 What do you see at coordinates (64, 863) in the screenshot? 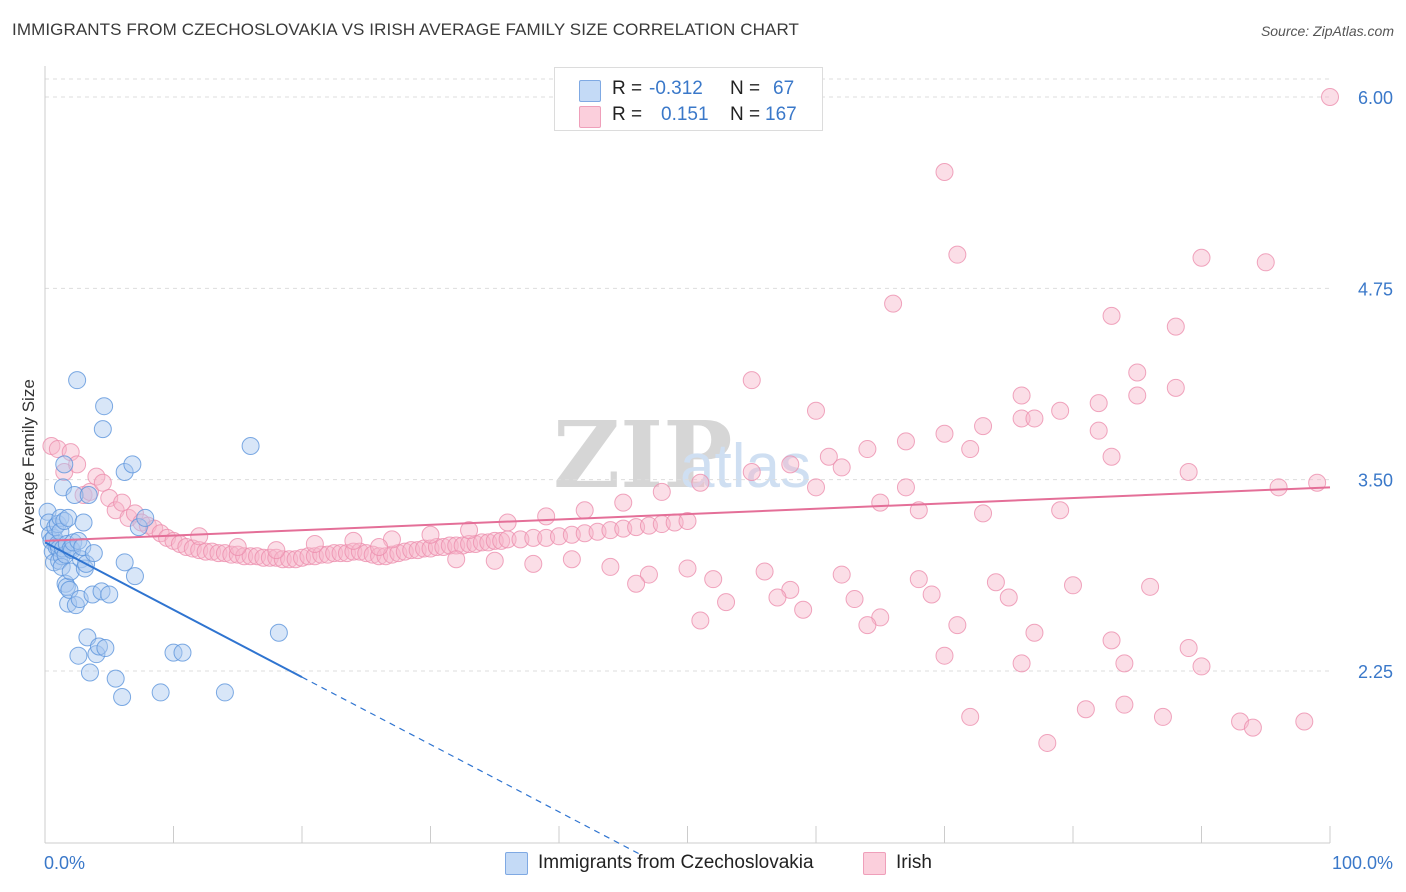
I see `x-tick-label: 0.0%` at bounding box center [64, 863].